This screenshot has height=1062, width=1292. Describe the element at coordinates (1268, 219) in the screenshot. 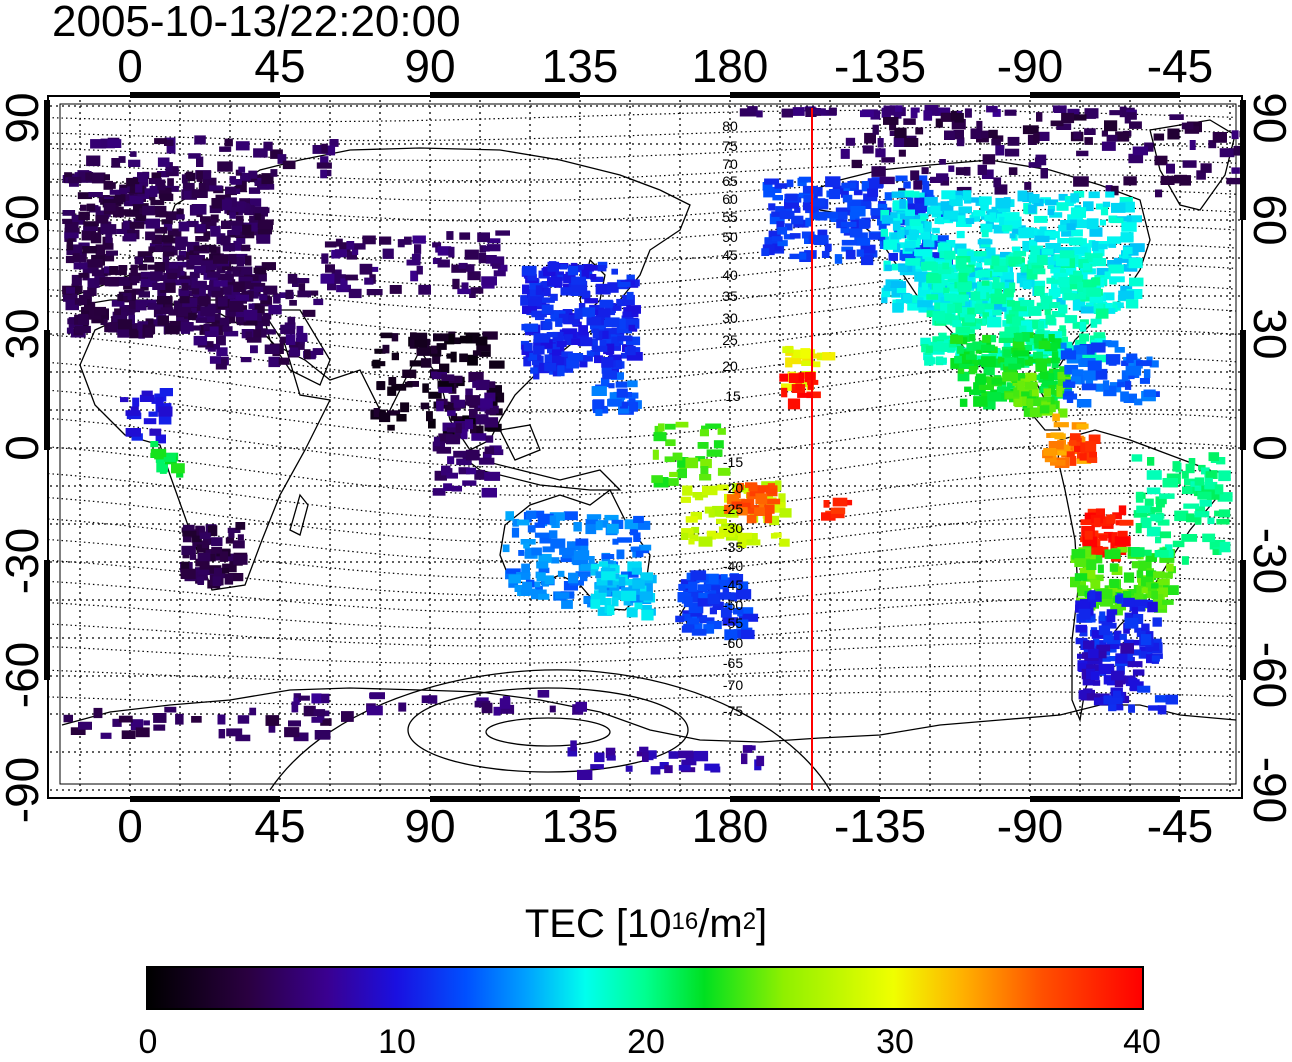

I see `lat-label-right-60: 60` at that location.